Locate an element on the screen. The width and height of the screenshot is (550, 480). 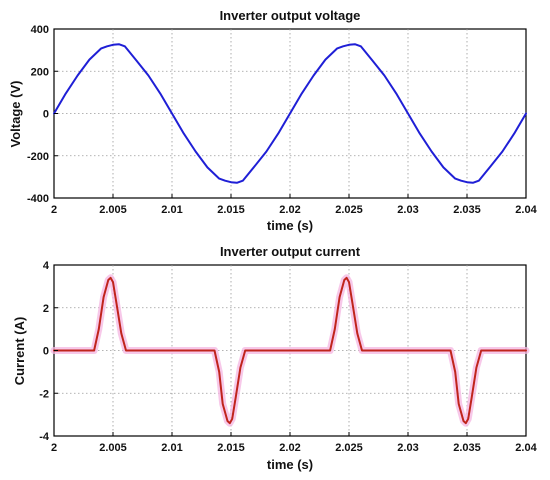
voltage-x-axis-label: time (s) is located at coordinates (290, 225).